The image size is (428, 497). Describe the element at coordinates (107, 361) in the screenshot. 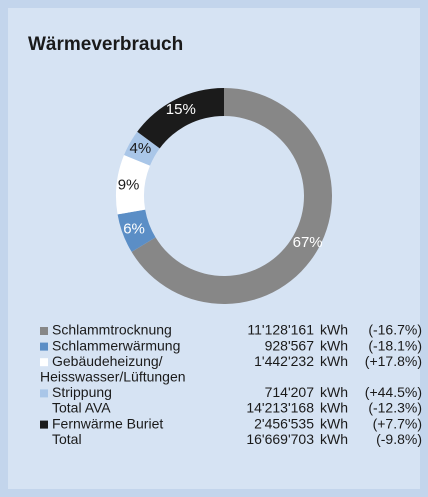

I see `legend-name: Gebäudeheizung/` at that location.